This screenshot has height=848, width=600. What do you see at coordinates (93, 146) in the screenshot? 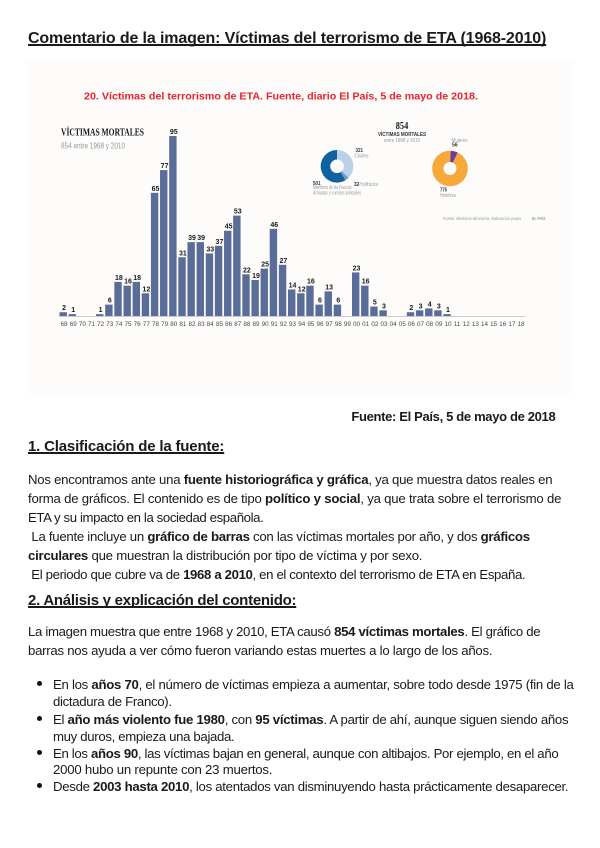
I see `svg-text: 854 entre 1968 y 2010` at bounding box center [93, 146].